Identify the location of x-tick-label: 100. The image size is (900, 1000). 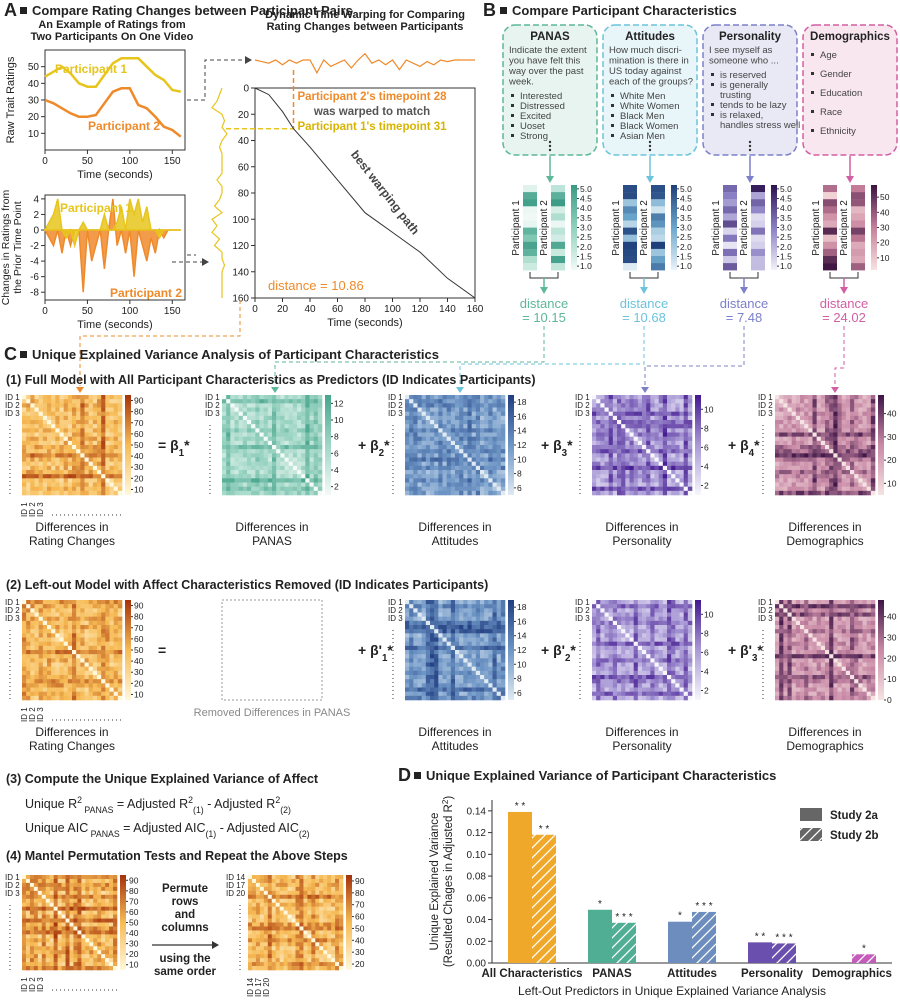
(130, 311).